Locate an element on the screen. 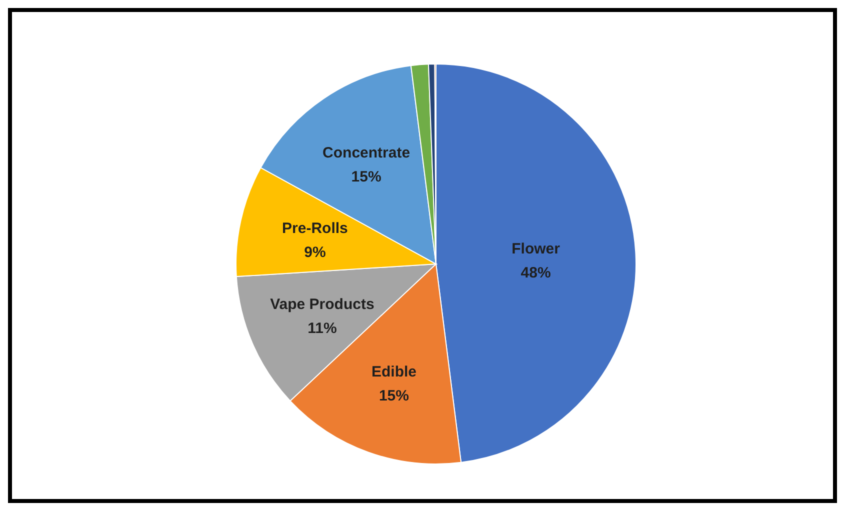 This screenshot has height=511, width=845. slice-label: Vape Products is located at coordinates (322, 305).